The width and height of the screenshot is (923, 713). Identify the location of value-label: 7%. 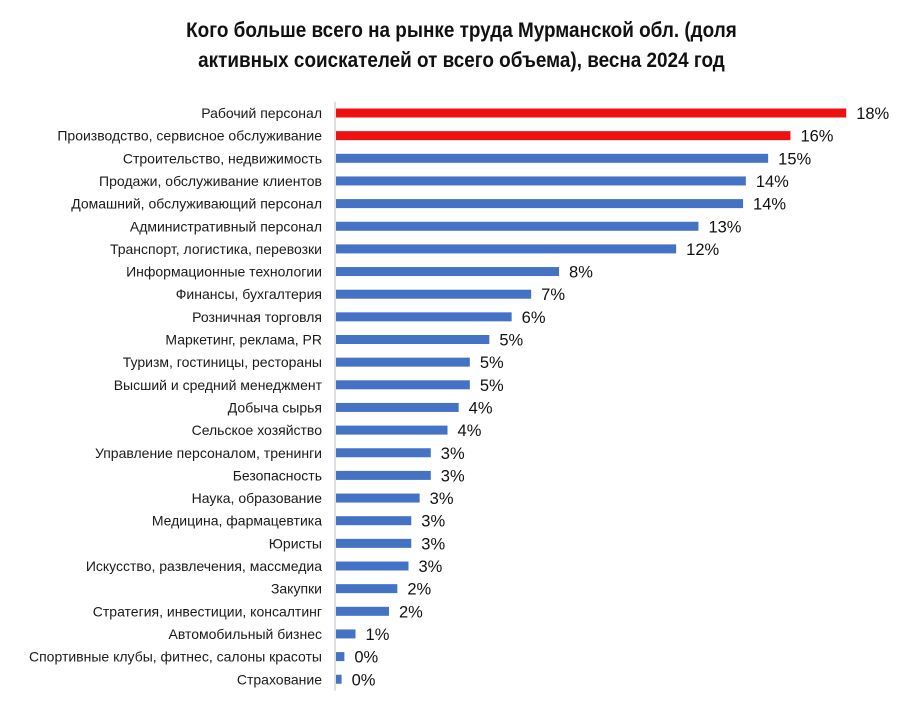
(553, 295).